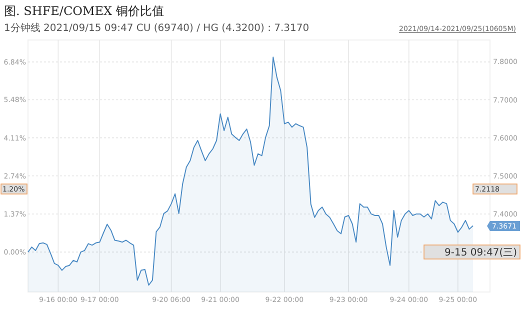  What do you see at coordinates (481, 253) in the screenshot?
I see `annotation: 9-15 09:47(三)` at bounding box center [481, 253].